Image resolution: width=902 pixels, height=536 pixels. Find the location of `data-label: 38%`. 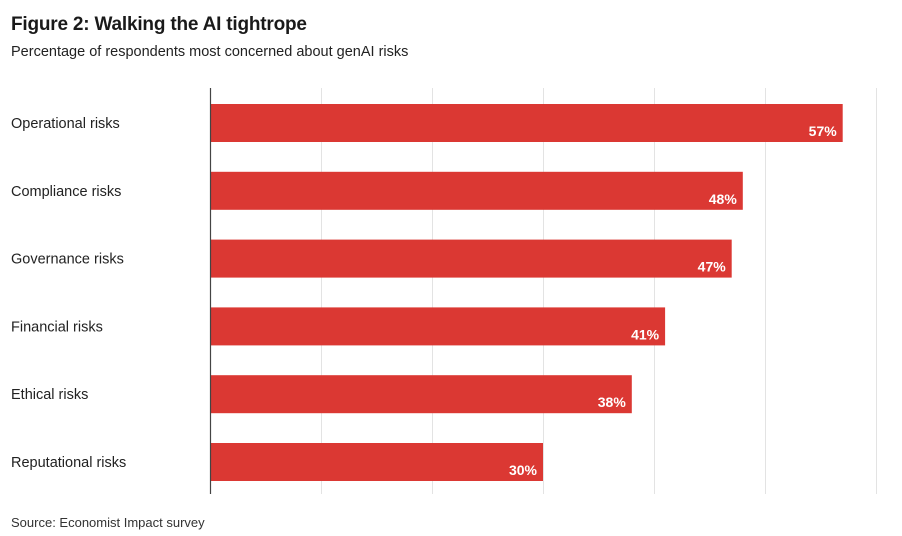

data-label: 38% is located at coordinates (612, 402).